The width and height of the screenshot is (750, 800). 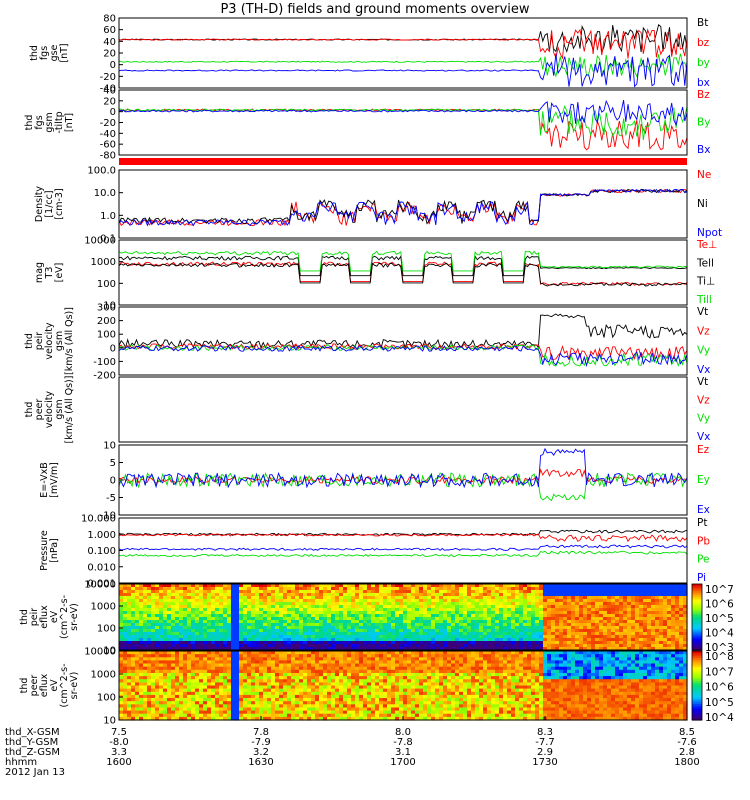 I want to click on y-tick-label: 10.000, so click(x=98, y=519).